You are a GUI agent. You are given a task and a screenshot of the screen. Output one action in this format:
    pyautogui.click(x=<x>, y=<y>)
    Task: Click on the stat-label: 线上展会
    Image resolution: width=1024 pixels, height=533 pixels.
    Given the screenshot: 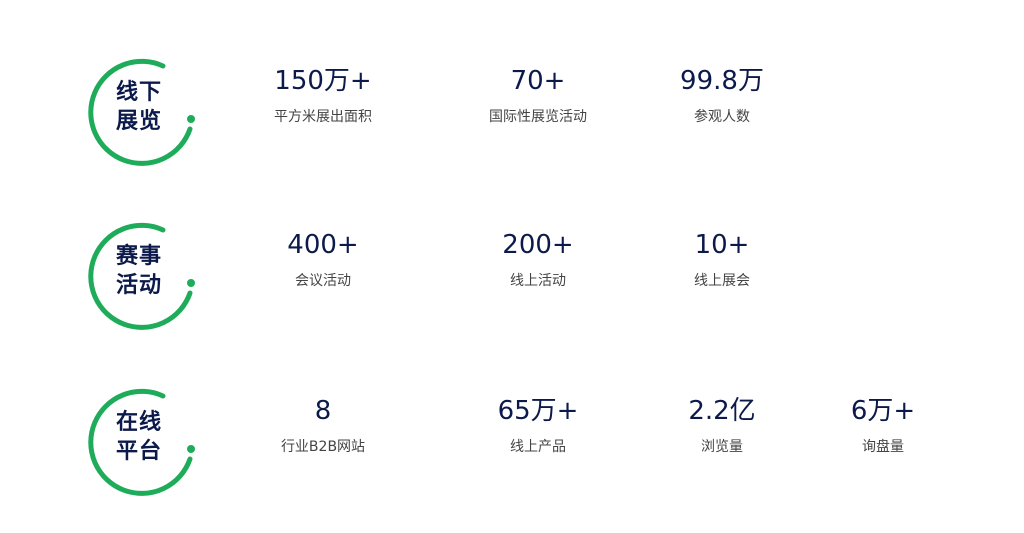 What is the action you would take?
    pyautogui.click(x=722, y=281)
    